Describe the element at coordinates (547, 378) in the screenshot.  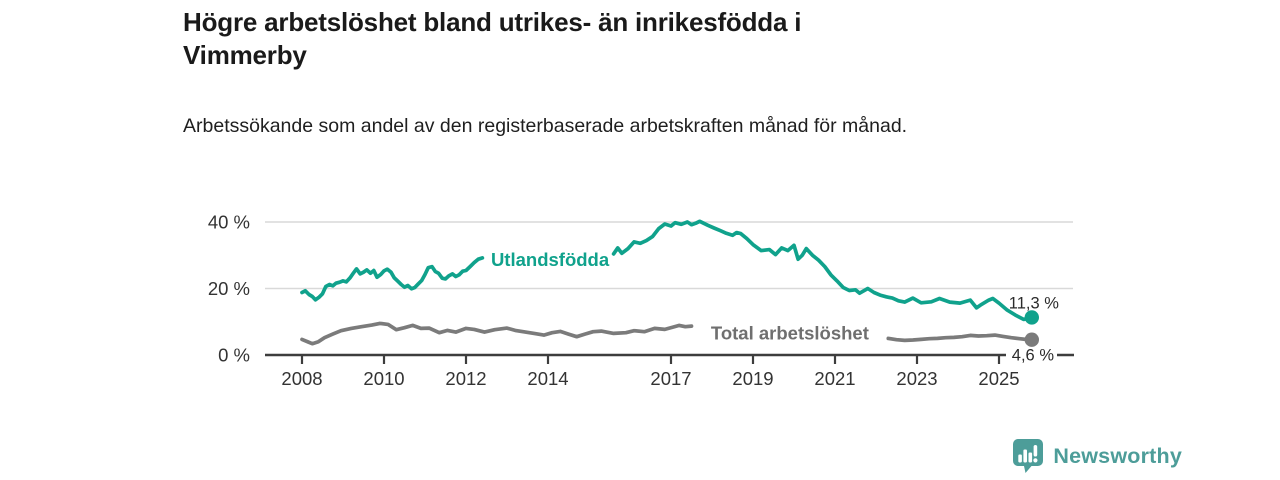
I see `x-tick-label: 2014` at that location.